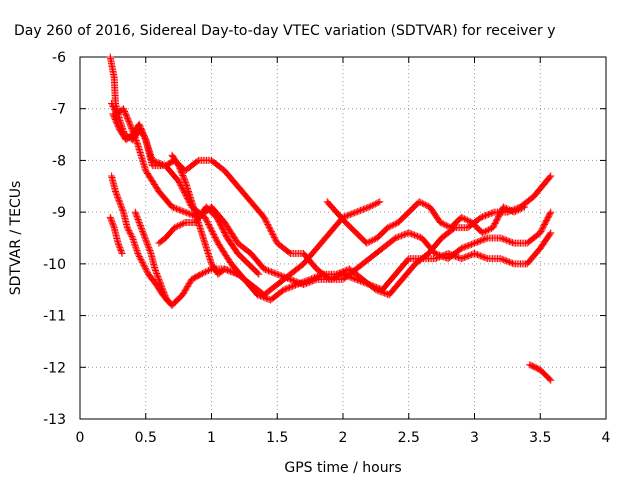 The image size is (640, 480). I want to click on x-tick-label: 1.5, so click(277, 438).